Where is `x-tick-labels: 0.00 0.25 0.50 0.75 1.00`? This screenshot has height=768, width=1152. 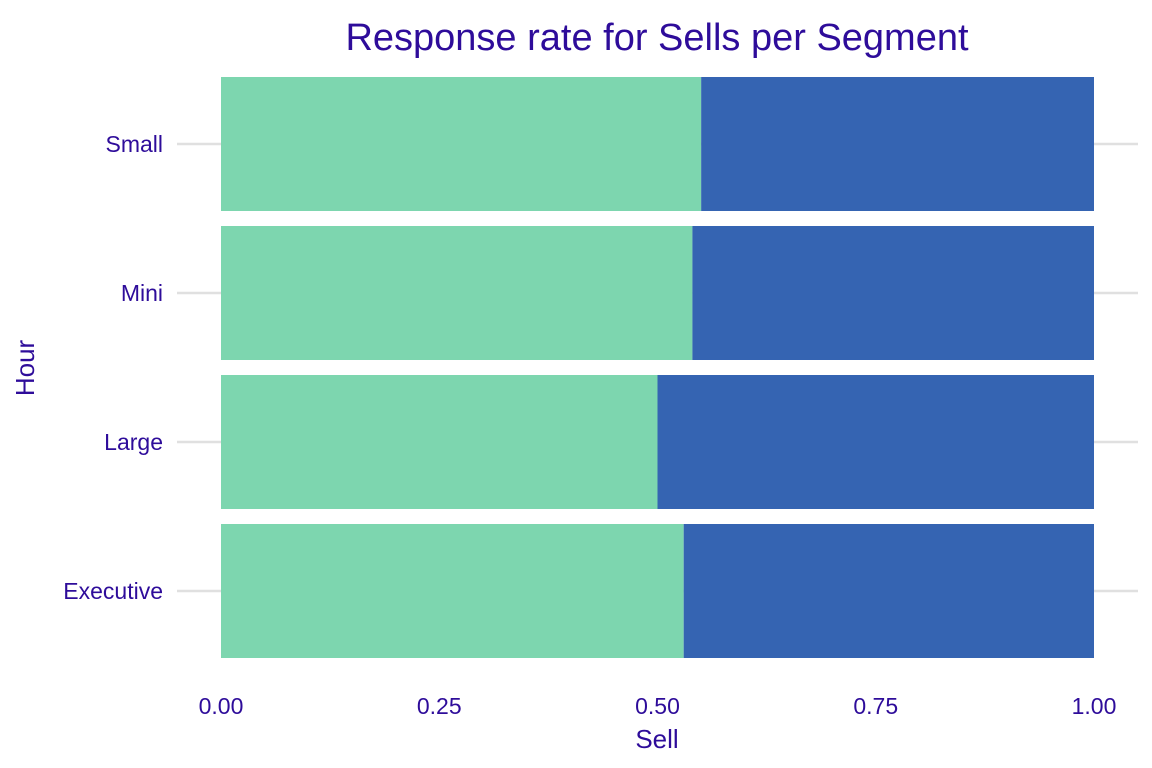
x-tick-labels: 0.00 0.25 0.50 0.75 1.00 is located at coordinates (658, 706).